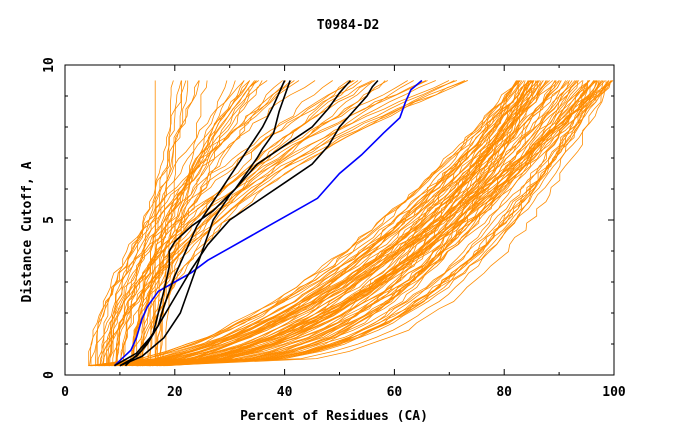 This screenshot has width=680, height=440. What do you see at coordinates (27, 231) in the screenshot?
I see `y-axis-label: Distance Cutoff, A` at bounding box center [27, 231].